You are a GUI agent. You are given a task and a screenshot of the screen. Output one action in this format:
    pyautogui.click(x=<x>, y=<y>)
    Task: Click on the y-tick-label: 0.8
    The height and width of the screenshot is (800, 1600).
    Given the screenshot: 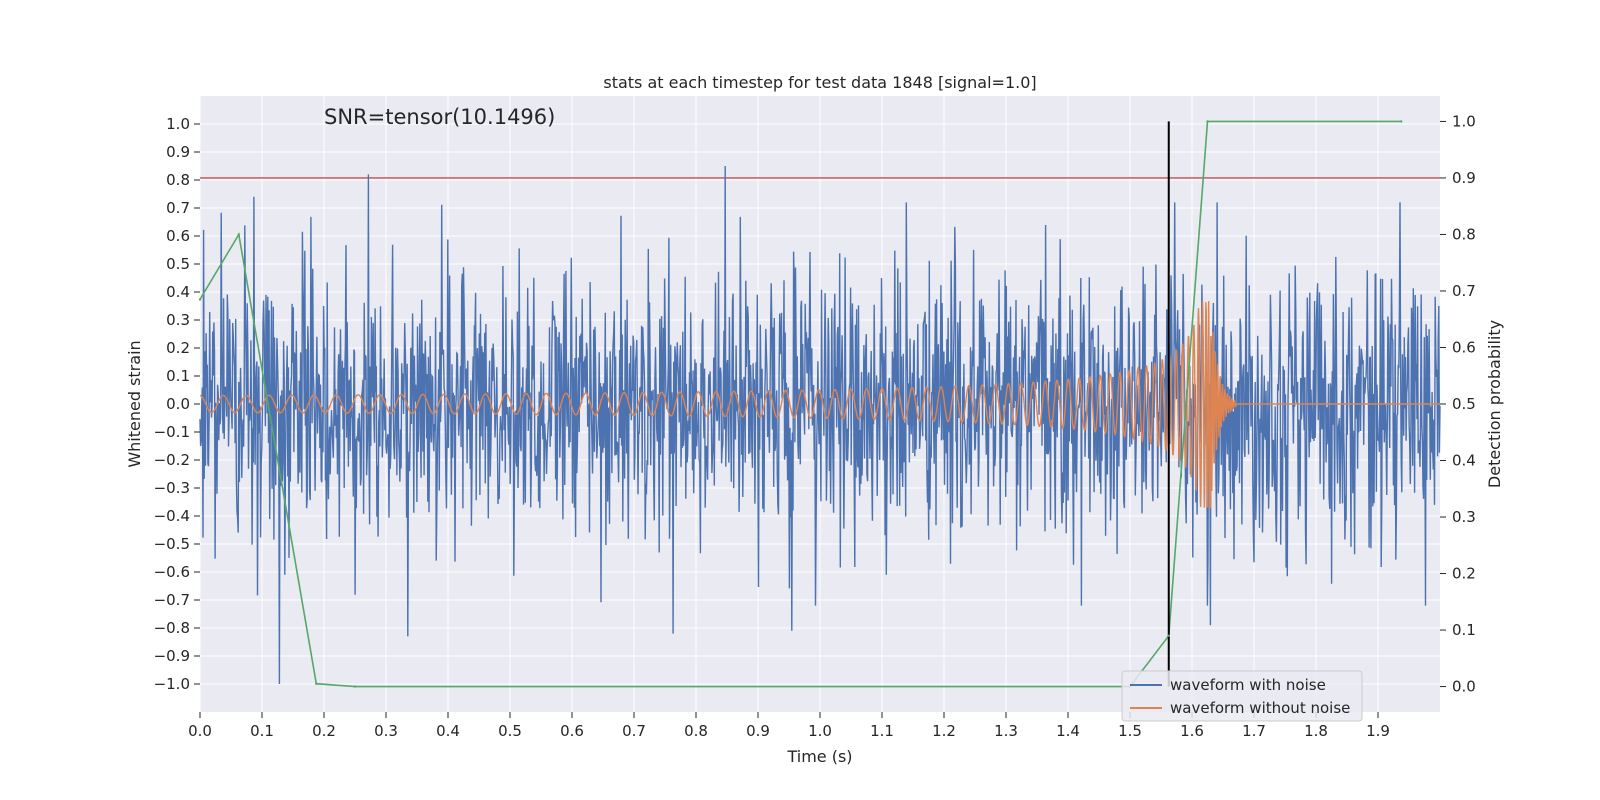 What is the action you would take?
    pyautogui.click(x=178, y=180)
    